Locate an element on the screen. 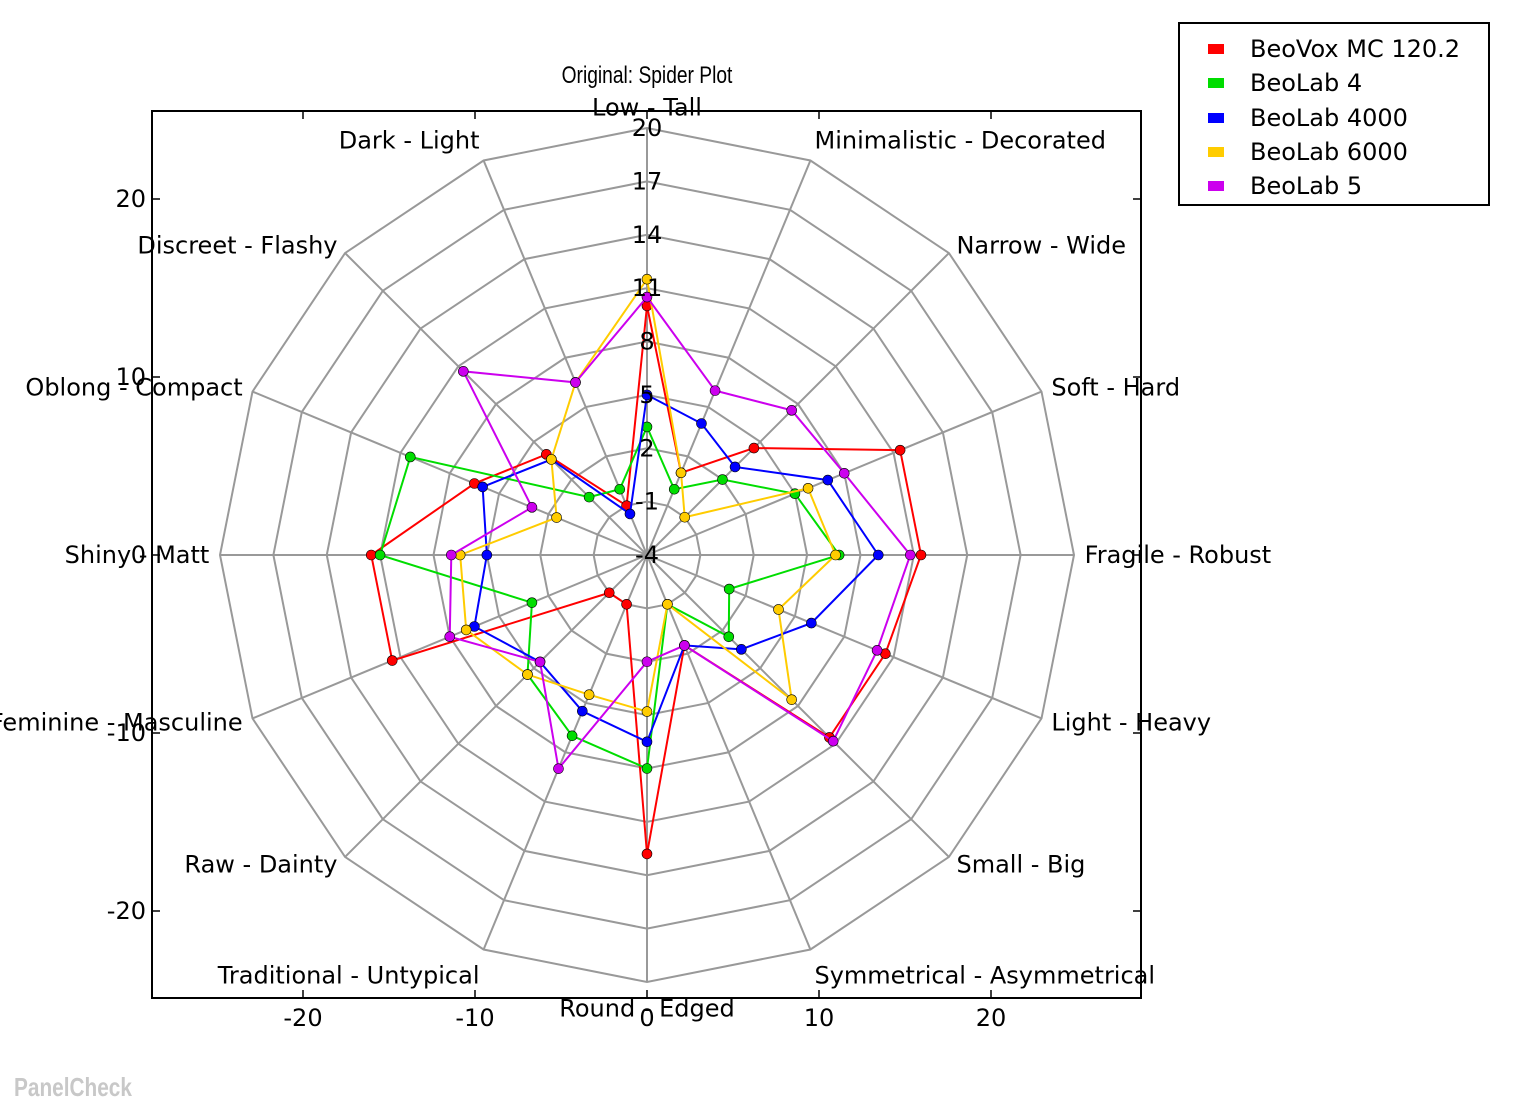  radial-tick-label: -1 is located at coordinates (647, 502).